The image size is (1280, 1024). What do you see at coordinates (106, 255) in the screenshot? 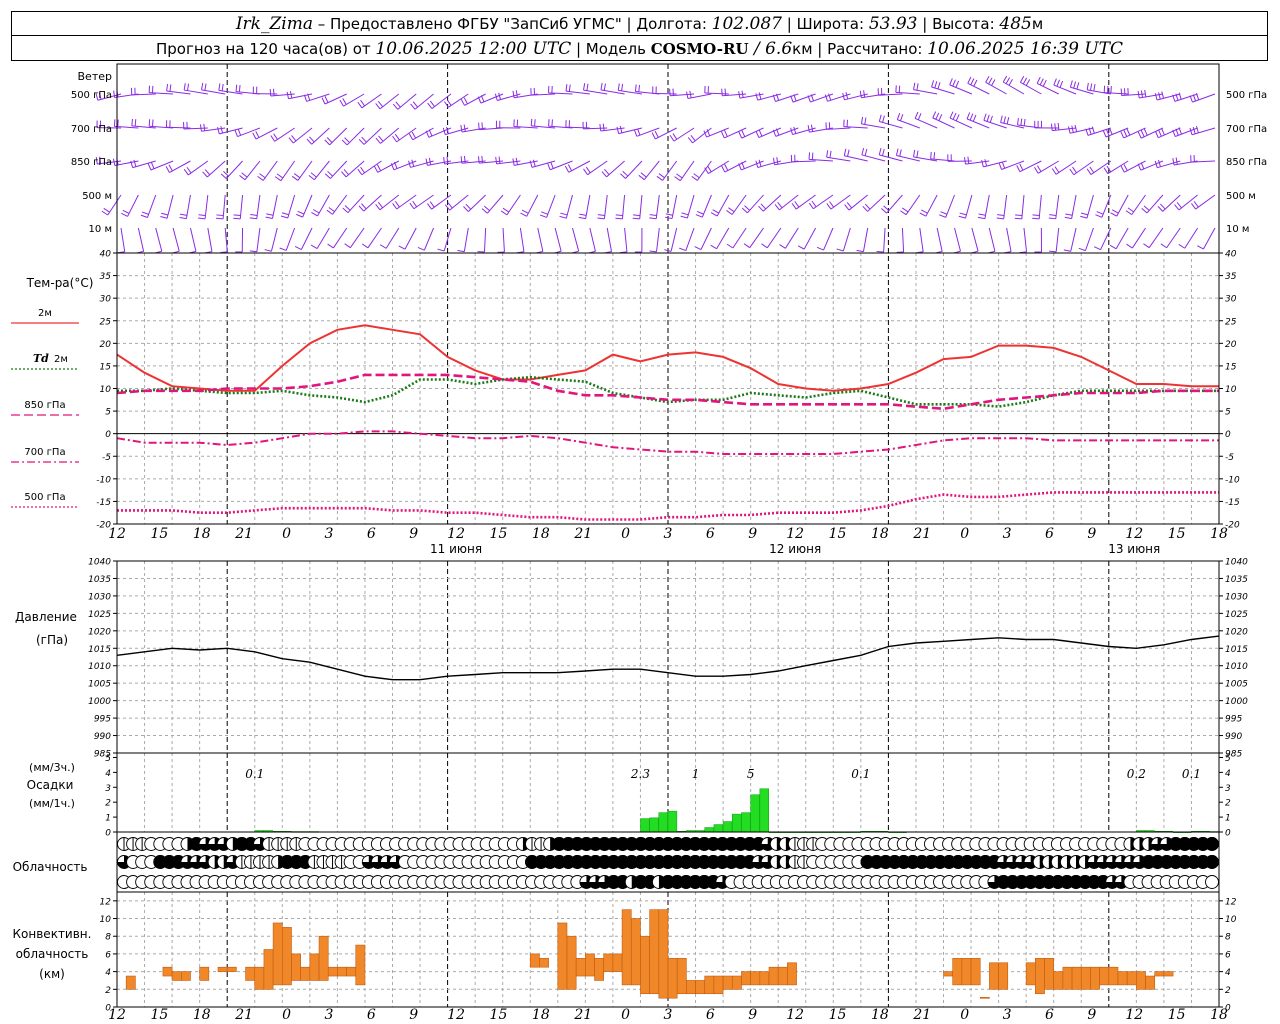
I see `temp-tick-left: 40` at bounding box center [106, 255].